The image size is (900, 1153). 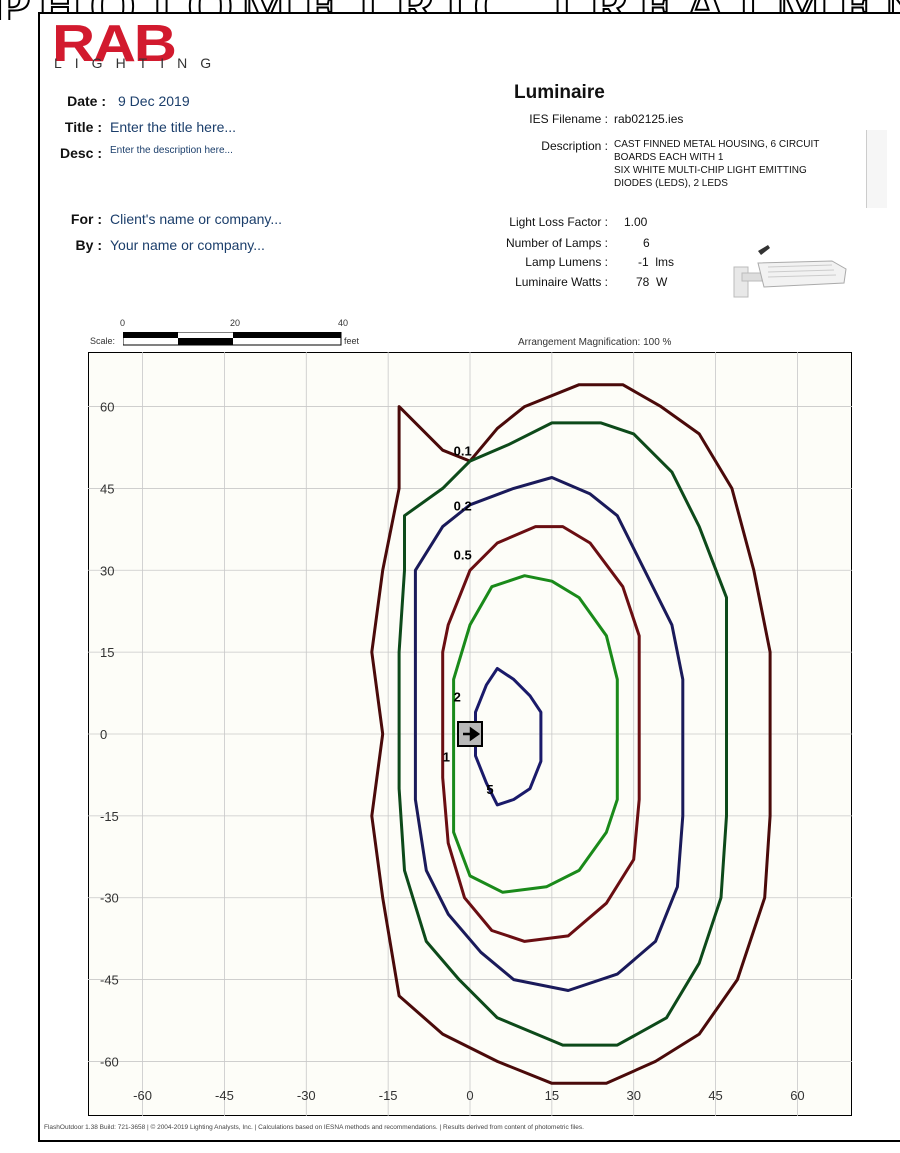 I want to click on x-tick-label: -60, so click(x=142, y=1095).